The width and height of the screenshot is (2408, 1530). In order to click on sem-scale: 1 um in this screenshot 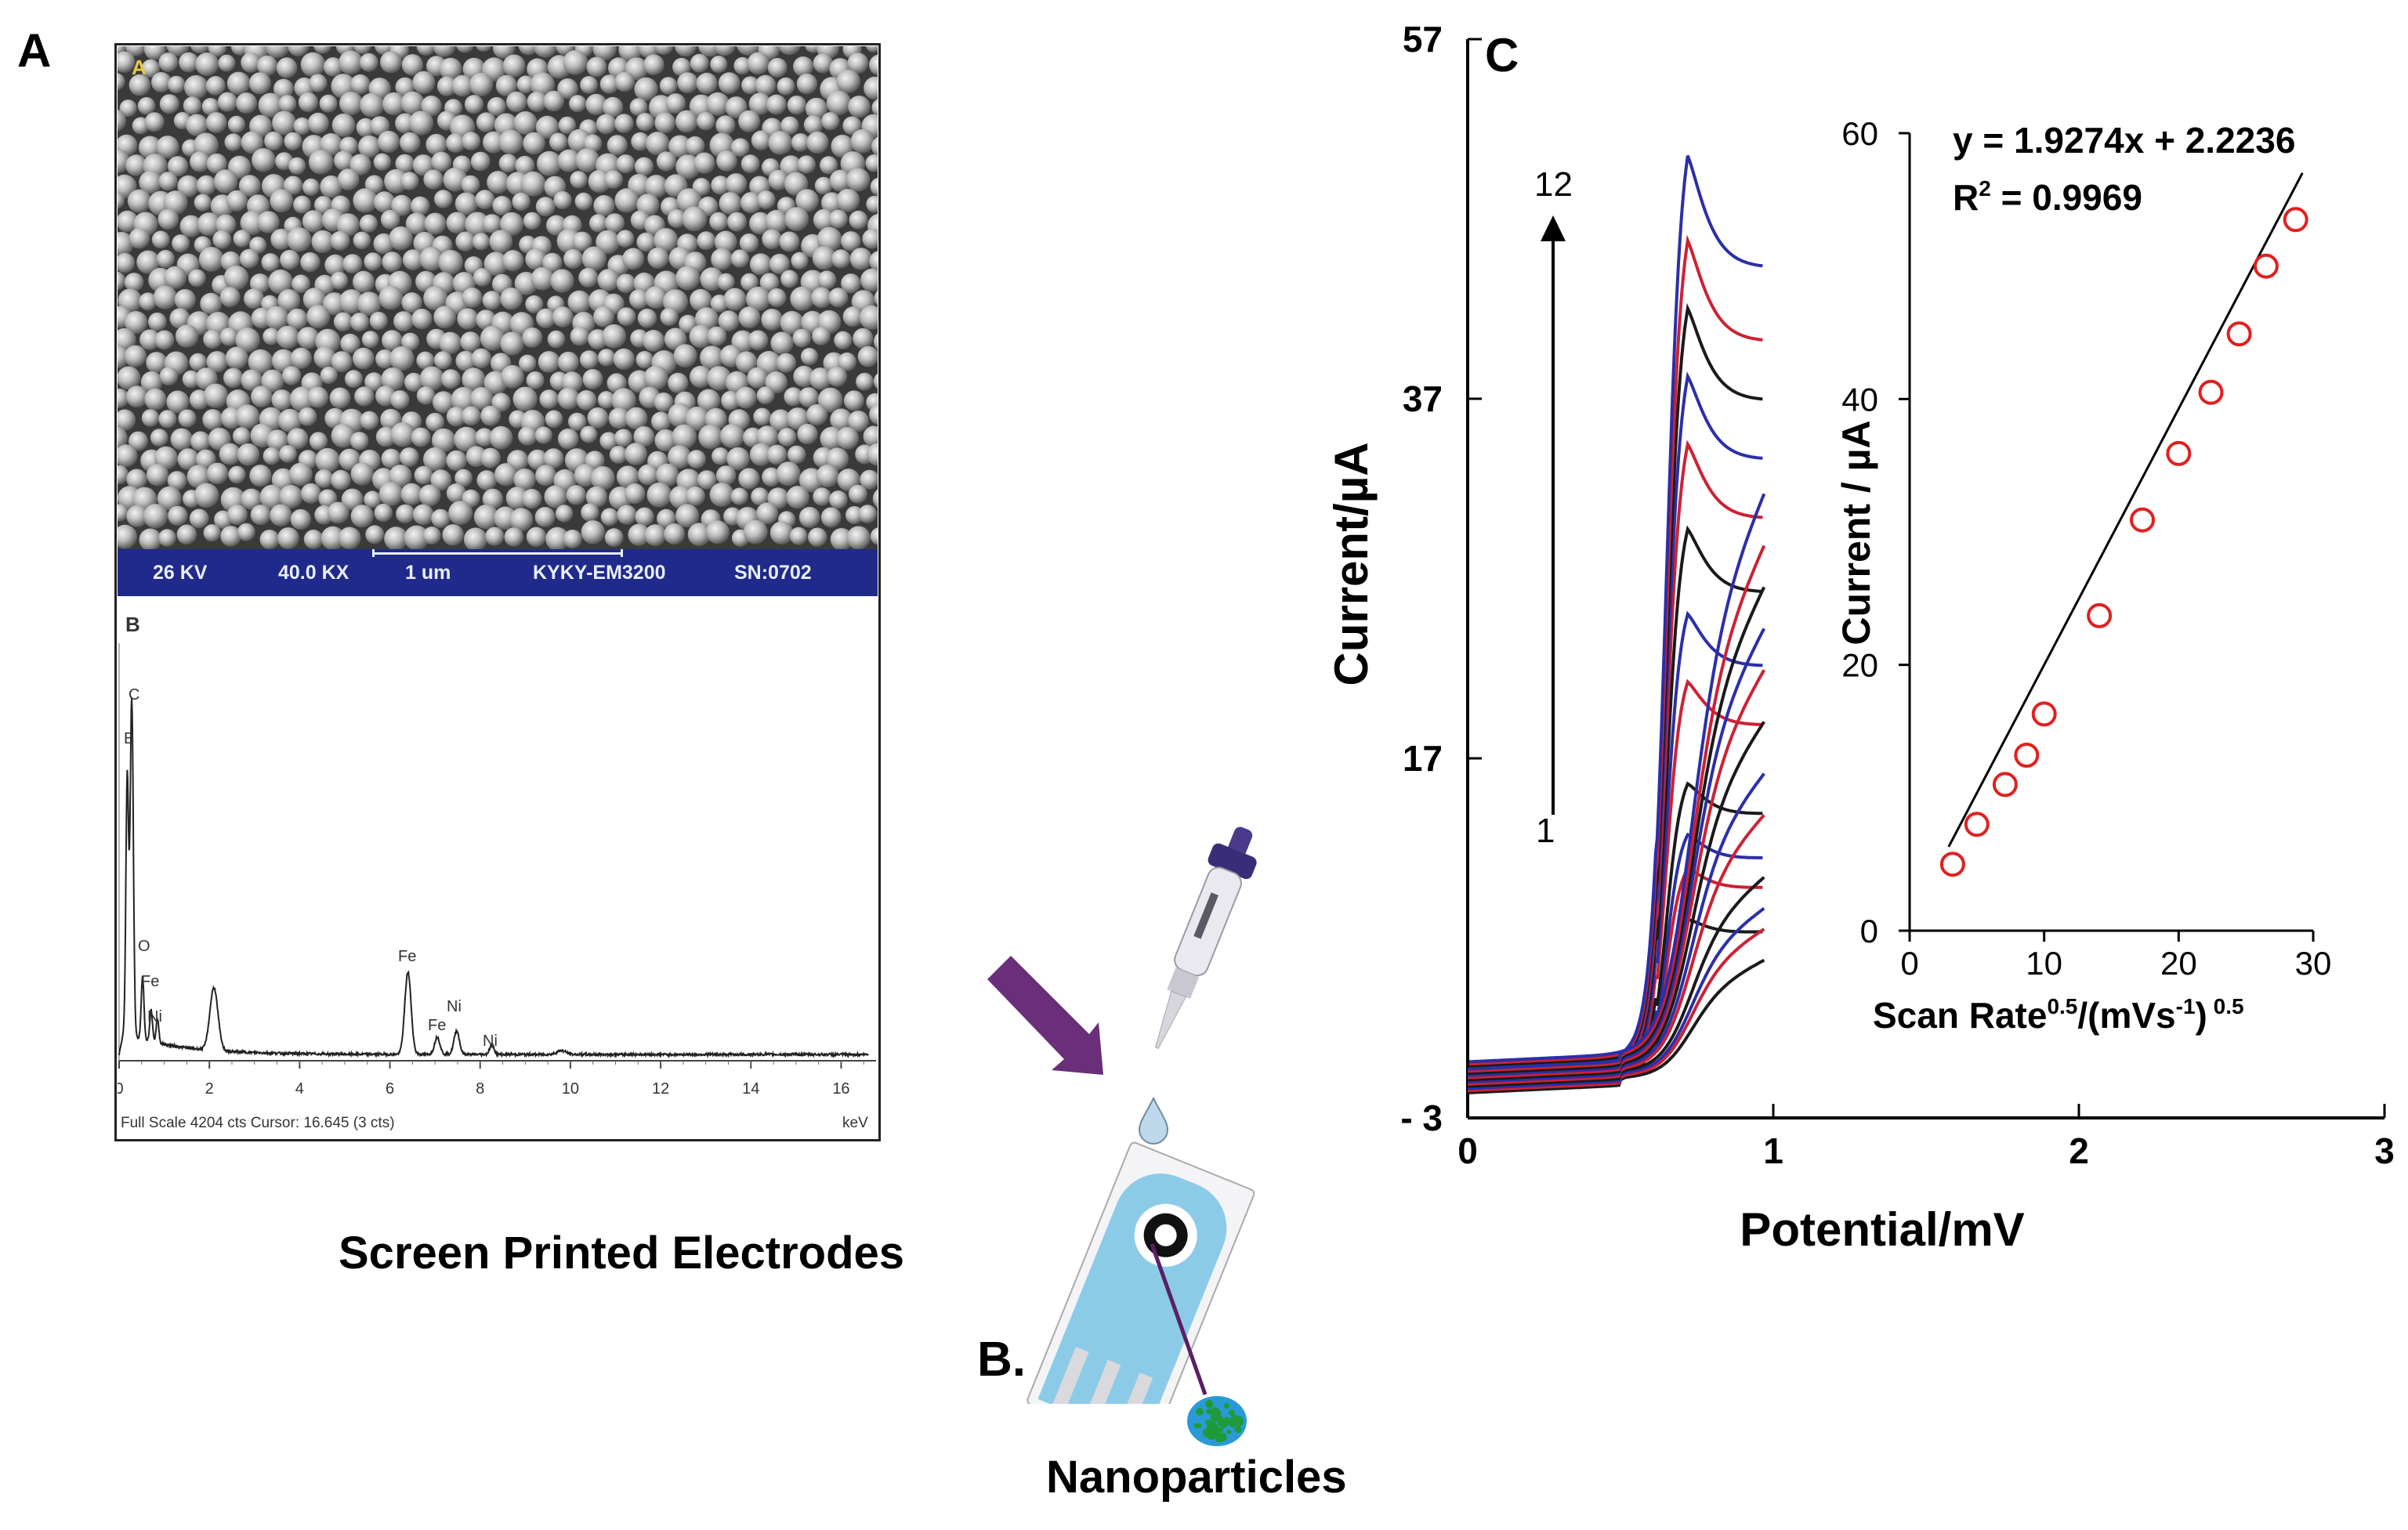, I will do `click(428, 573)`.